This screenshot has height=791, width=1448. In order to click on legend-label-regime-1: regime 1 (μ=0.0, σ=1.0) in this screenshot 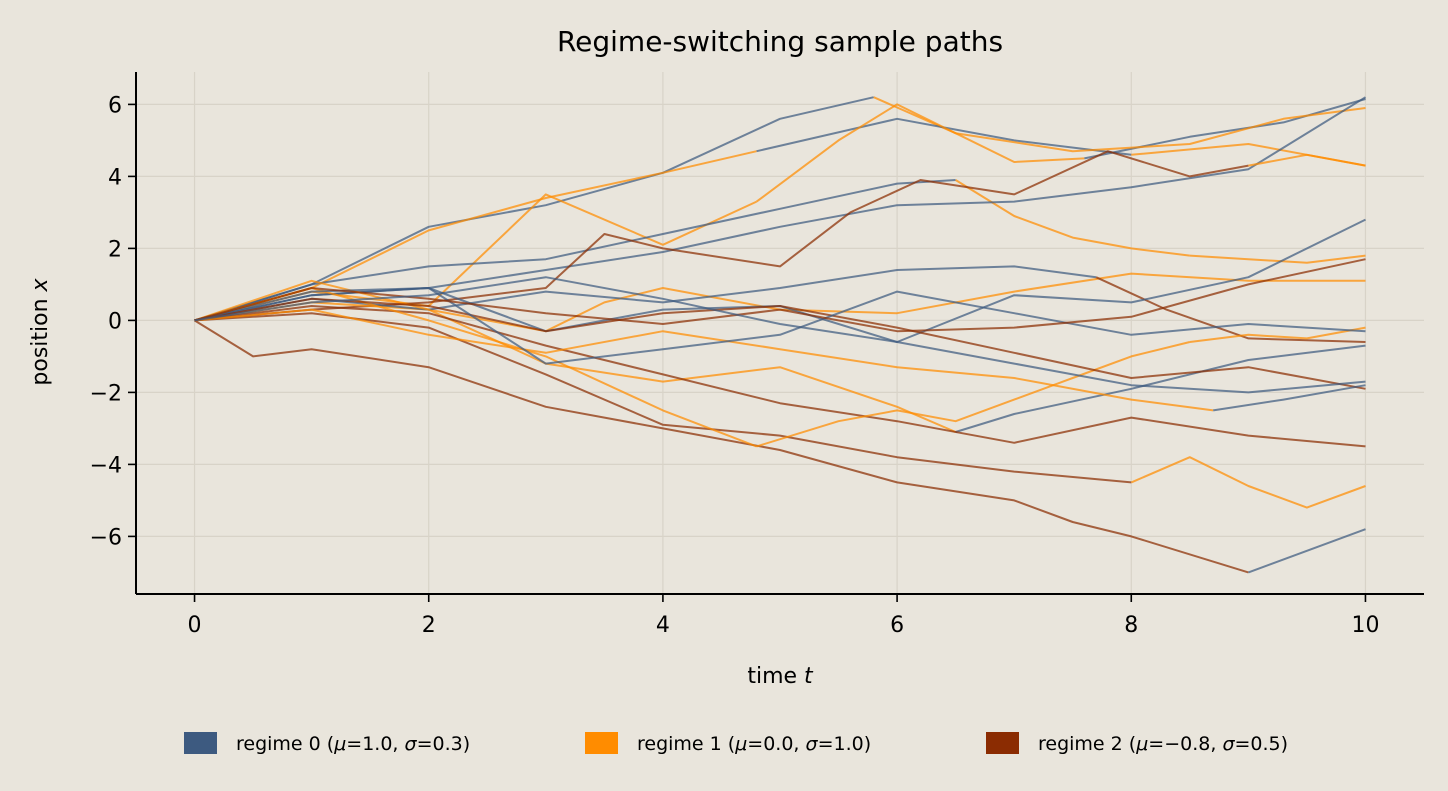, I will do `click(754, 744)`.